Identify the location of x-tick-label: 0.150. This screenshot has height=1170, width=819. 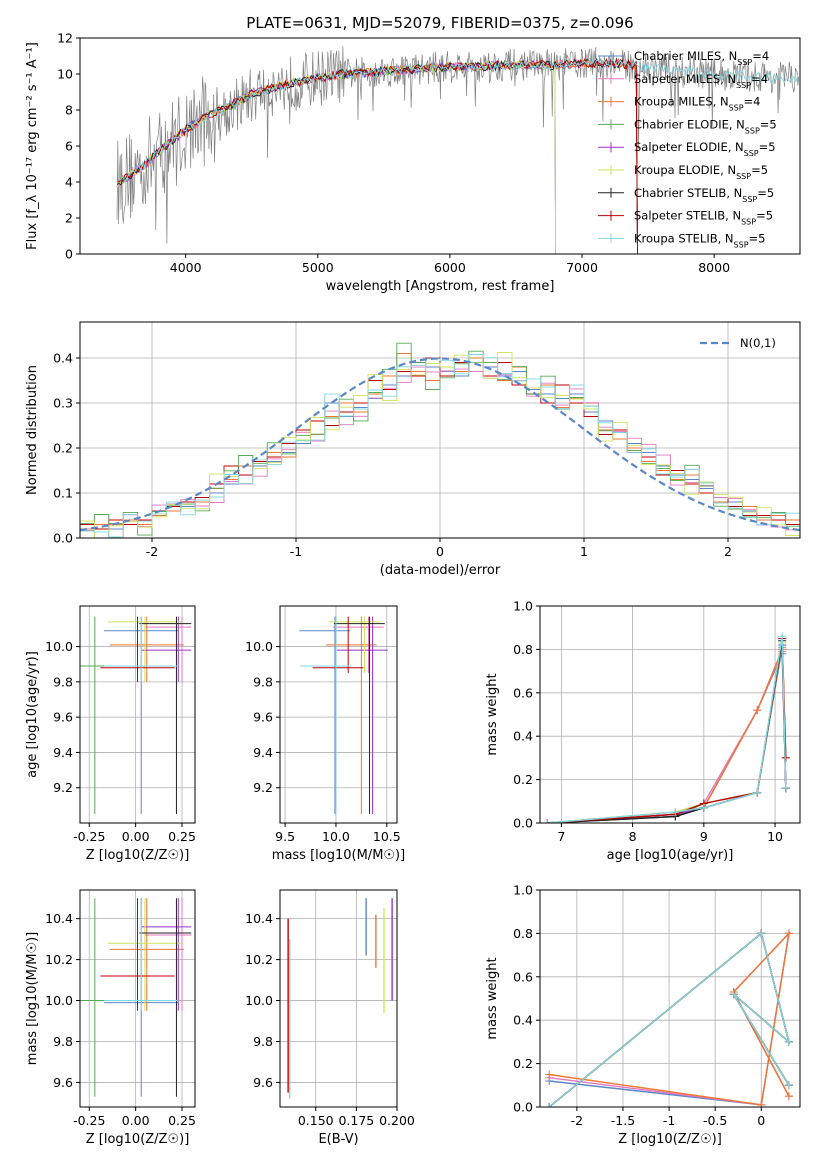
(316, 1120).